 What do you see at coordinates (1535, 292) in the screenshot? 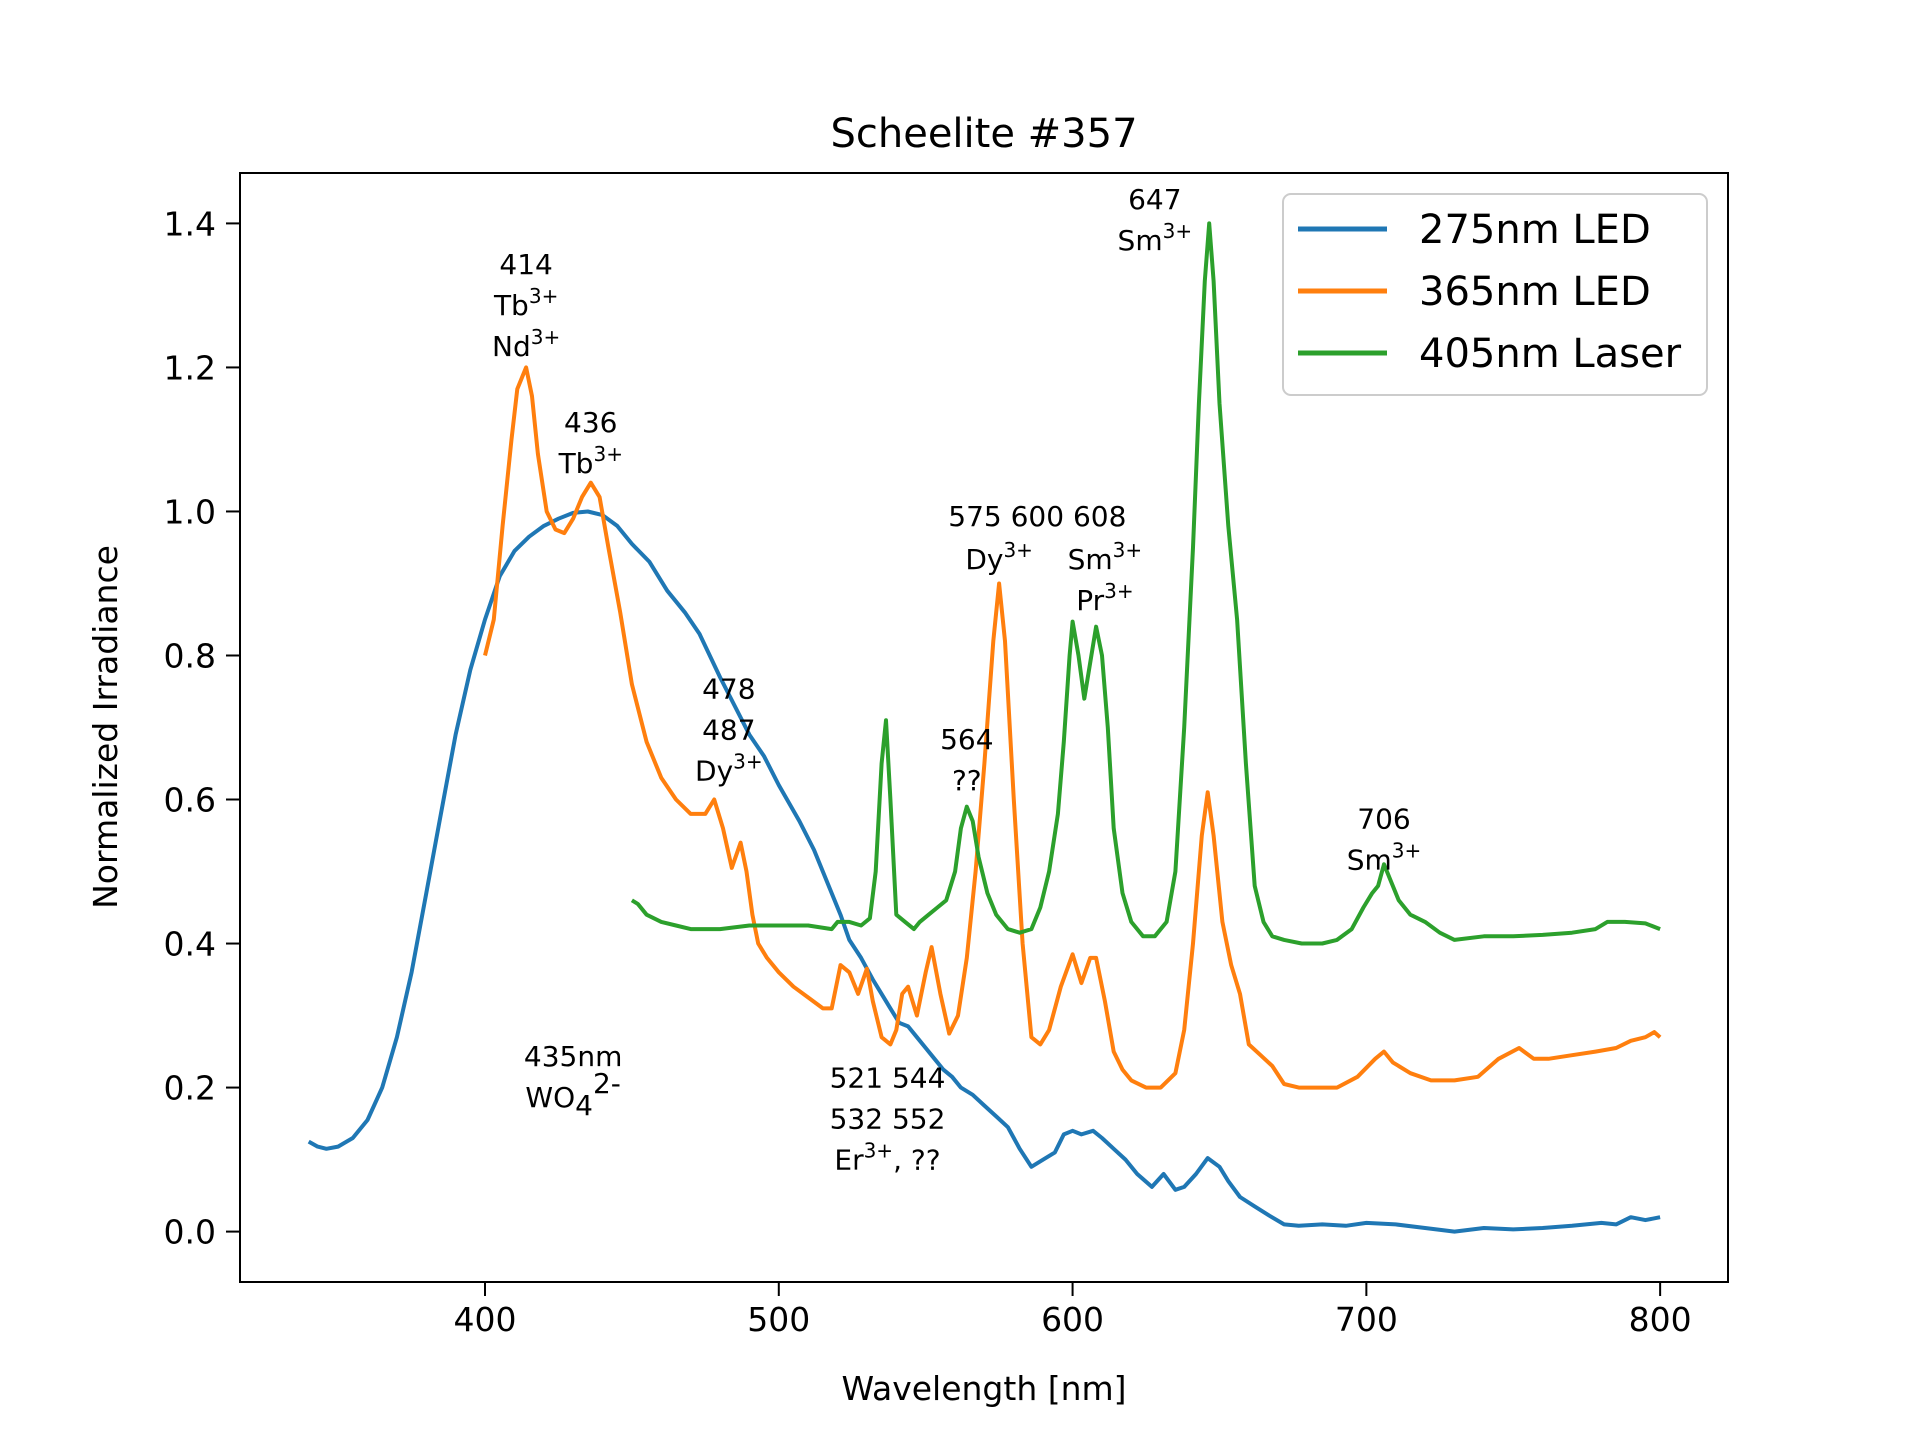
I see `legend-label: 365nm LED` at bounding box center [1535, 292].